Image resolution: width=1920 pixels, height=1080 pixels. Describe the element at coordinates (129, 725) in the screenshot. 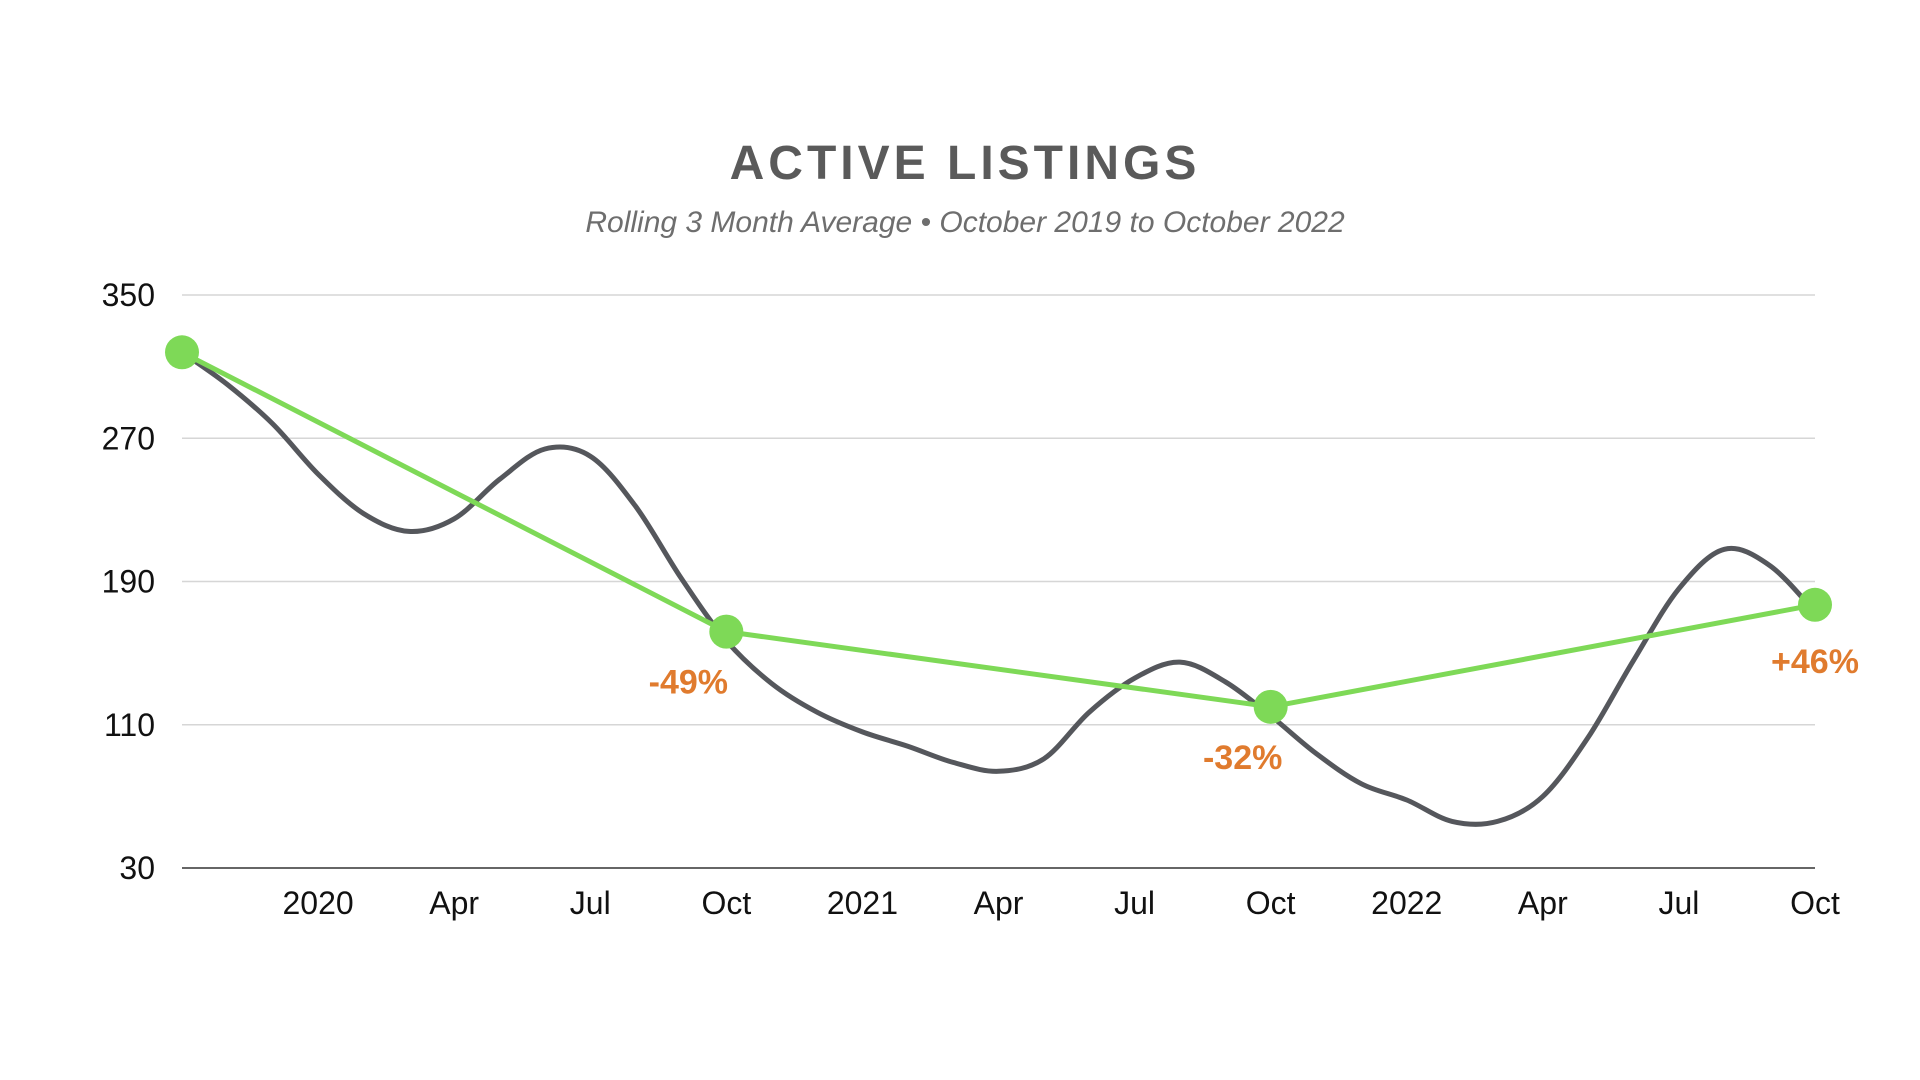

I see `y-tick-label: 110` at that location.